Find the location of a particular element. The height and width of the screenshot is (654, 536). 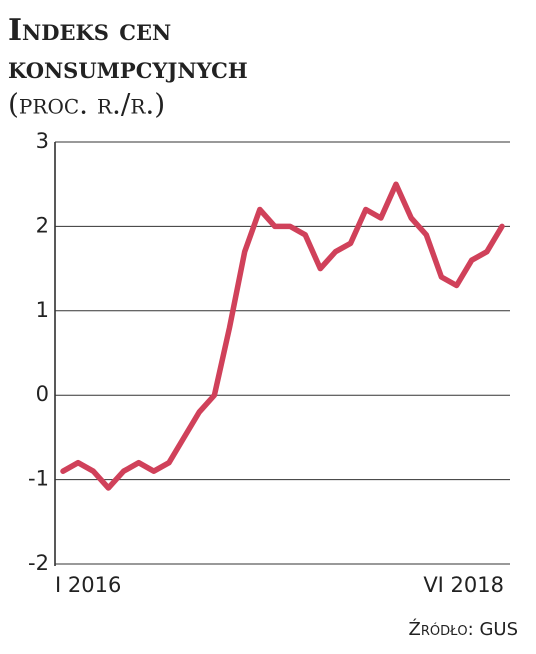

chart-subtitle: (proc. r./r.) is located at coordinates (86, 104).